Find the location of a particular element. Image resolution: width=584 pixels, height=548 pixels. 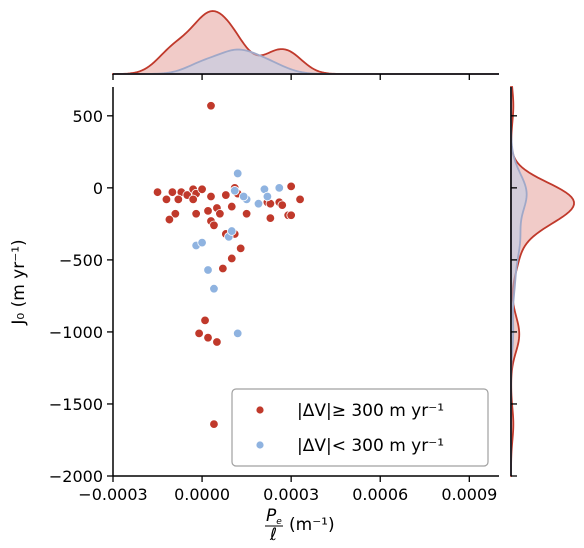

right-kde-red-series is located at coordinates (542, 281).